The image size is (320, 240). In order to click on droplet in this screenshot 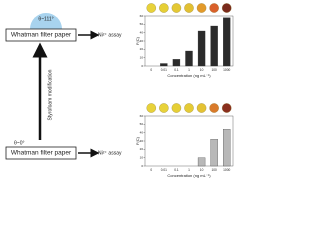, I will do `click(46, 21)`.